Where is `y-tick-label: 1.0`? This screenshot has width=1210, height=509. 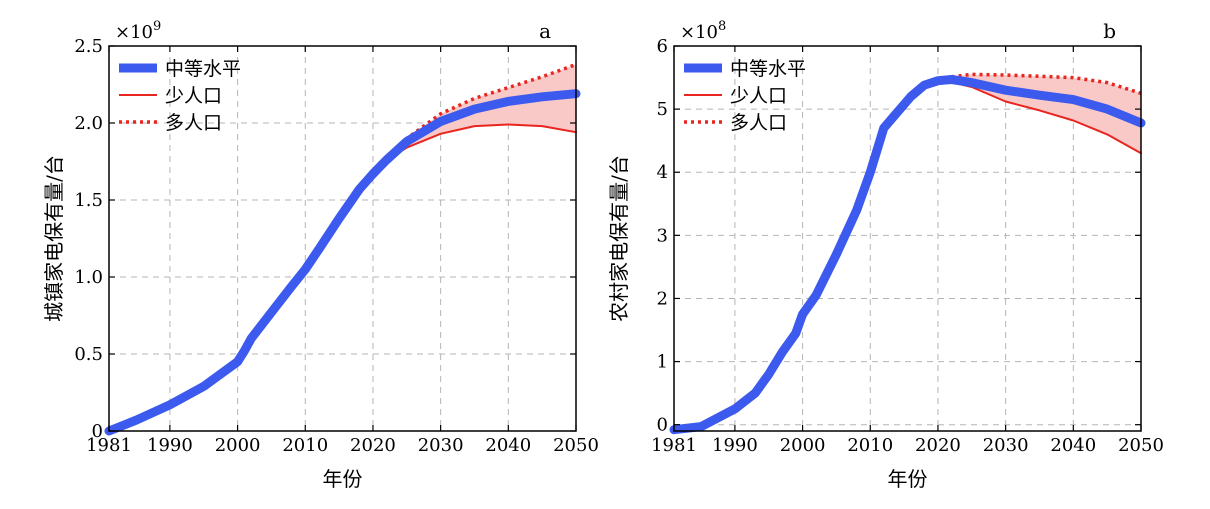 y-tick-label: 1.0 is located at coordinates (88, 277).